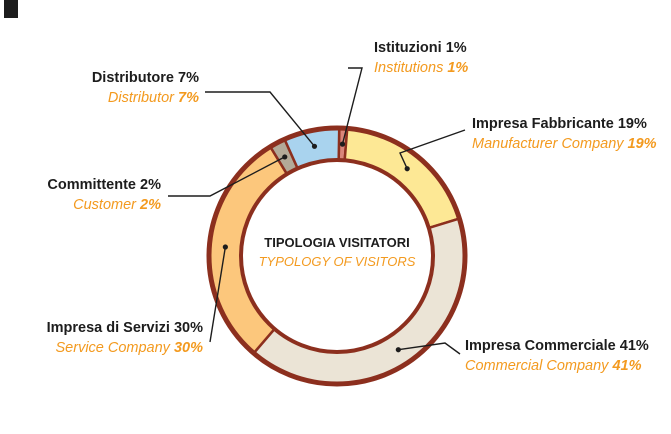  Describe the element at coordinates (634, 346) in the screenshot. I see `slice-percent-it: 41%` at that location.